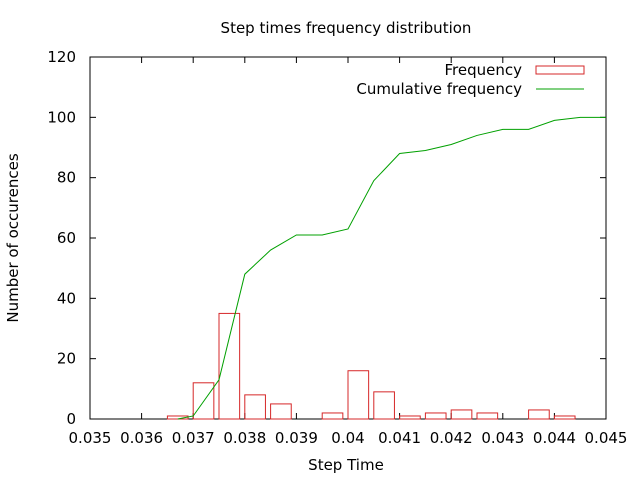  What do you see at coordinates (193, 438) in the screenshot?
I see `x-tick-label: 0.037` at bounding box center [193, 438].